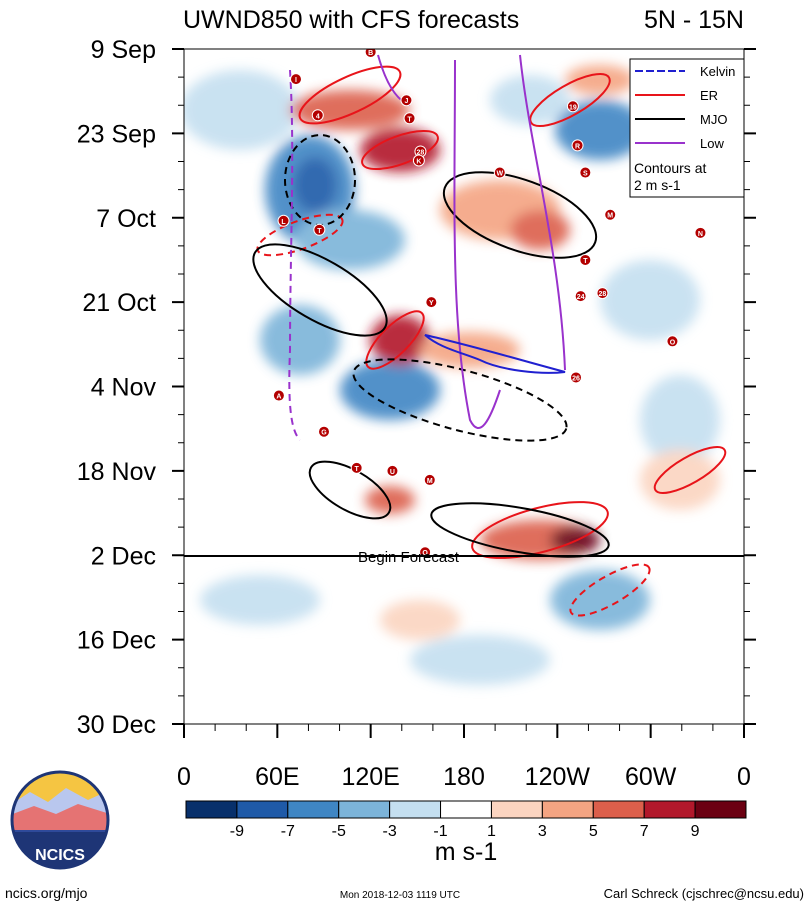 The width and height of the screenshot is (809, 907). I want to click on colorbar-unit: m s-1, so click(466, 852).